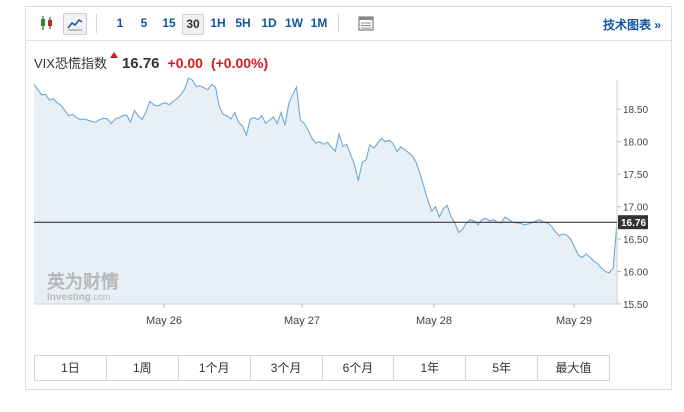 The width and height of the screenshot is (684, 412). I want to click on technical-chart-link: 技术图表 », so click(631, 25).